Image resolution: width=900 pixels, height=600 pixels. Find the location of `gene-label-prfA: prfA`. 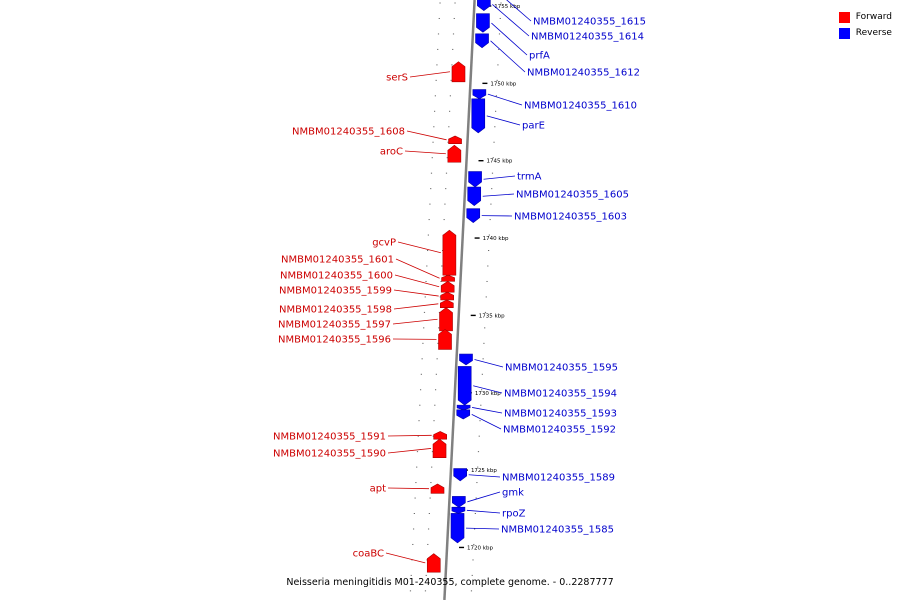

gene-label-prfA: prfA is located at coordinates (539, 56).